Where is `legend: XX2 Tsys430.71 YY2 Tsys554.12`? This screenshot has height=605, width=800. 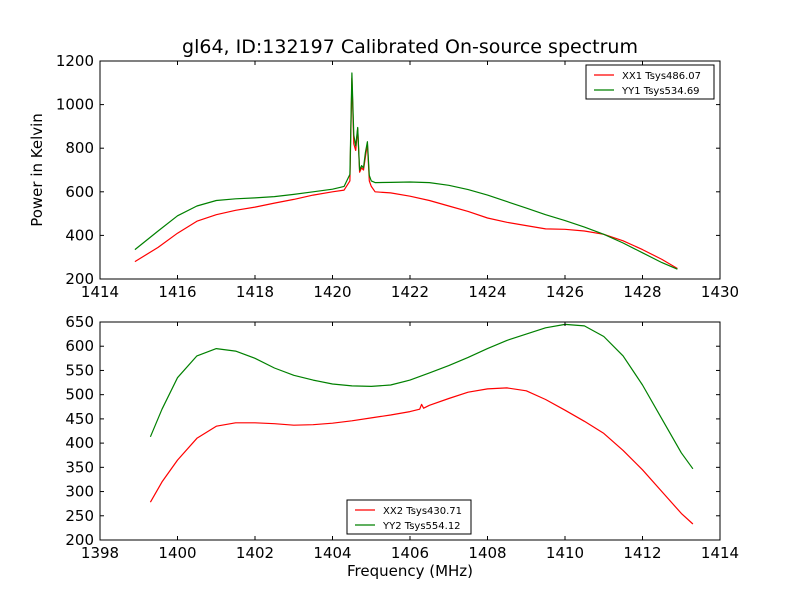 legend: XX2 Tsys430.71 YY2 Tsys554.12 is located at coordinates (409, 517).